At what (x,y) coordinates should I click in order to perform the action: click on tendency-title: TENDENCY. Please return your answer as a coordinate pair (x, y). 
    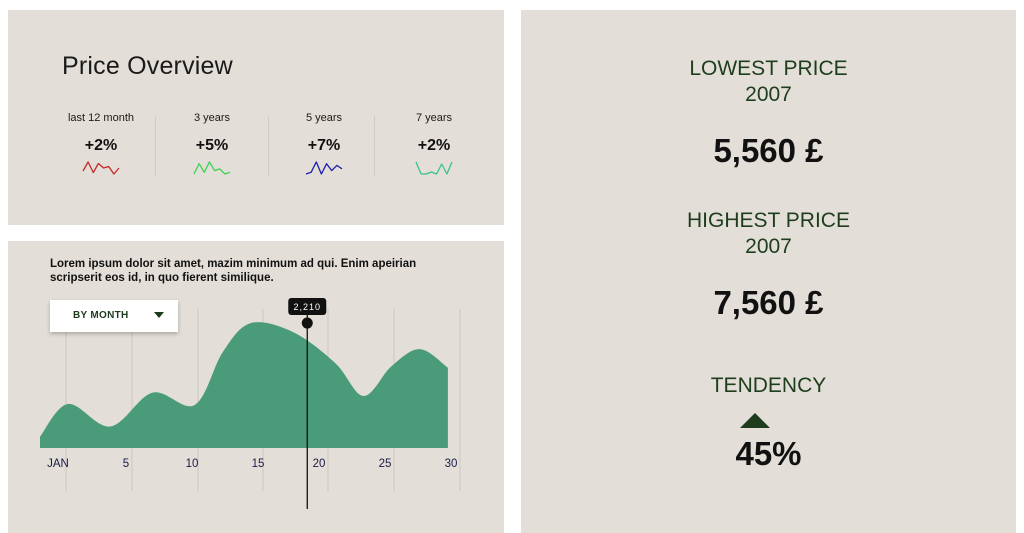
    Looking at the image, I should click on (768, 385).